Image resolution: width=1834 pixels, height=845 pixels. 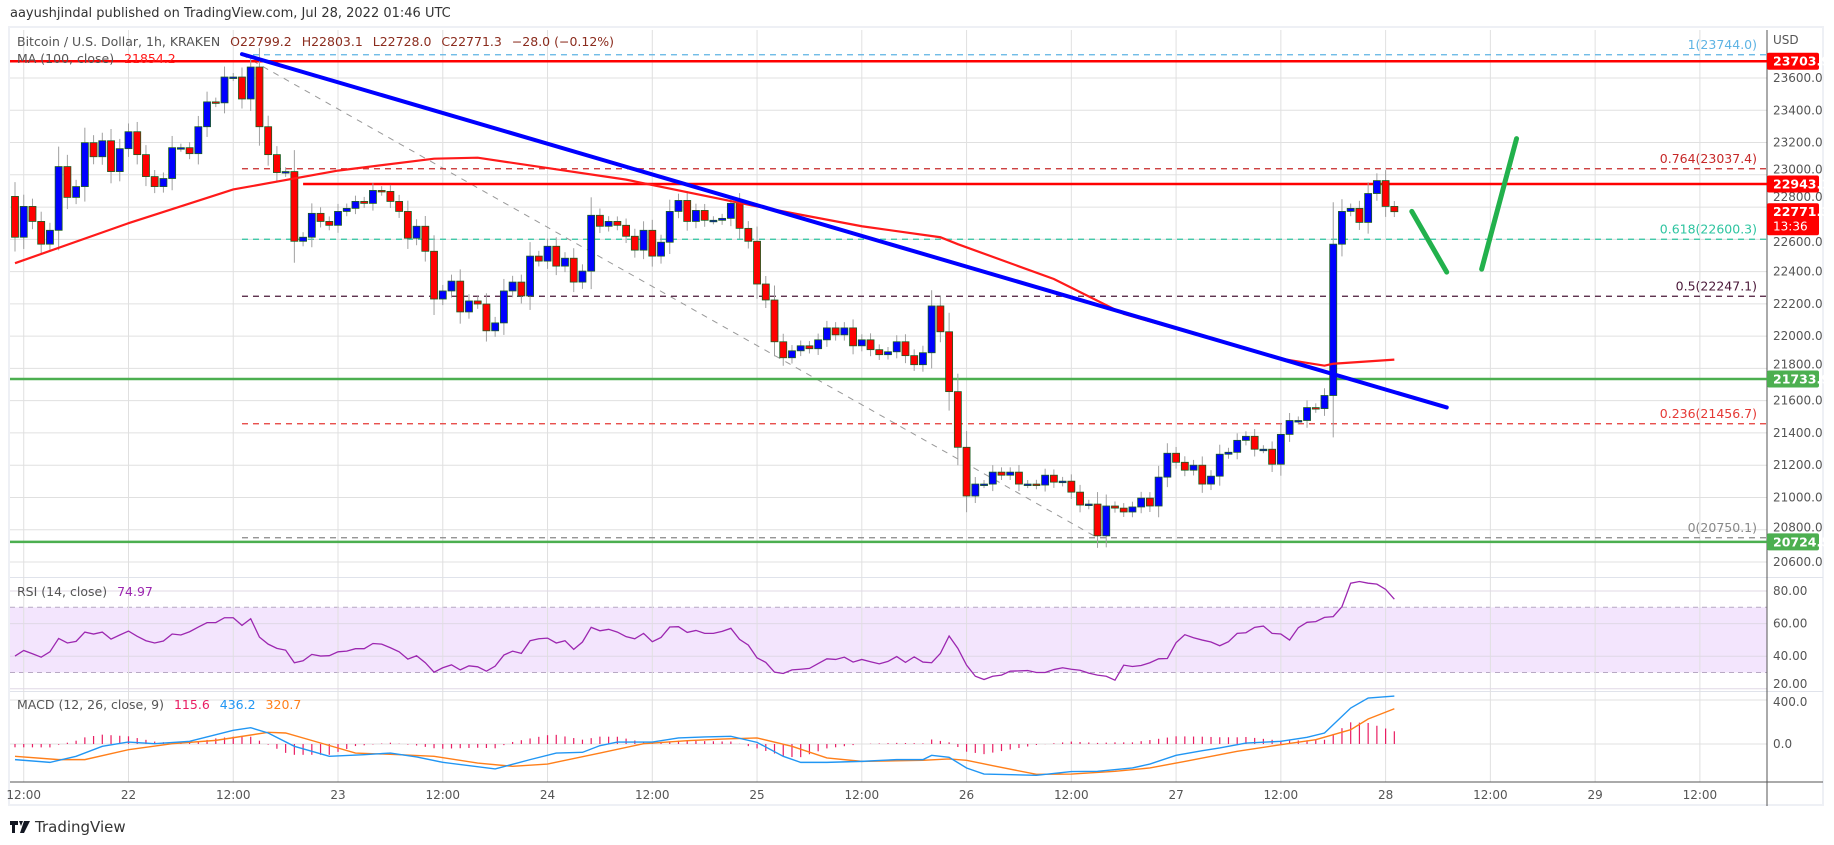 What do you see at coordinates (704, 736) in the screenshot?
I see `macd-line` at bounding box center [704, 736].